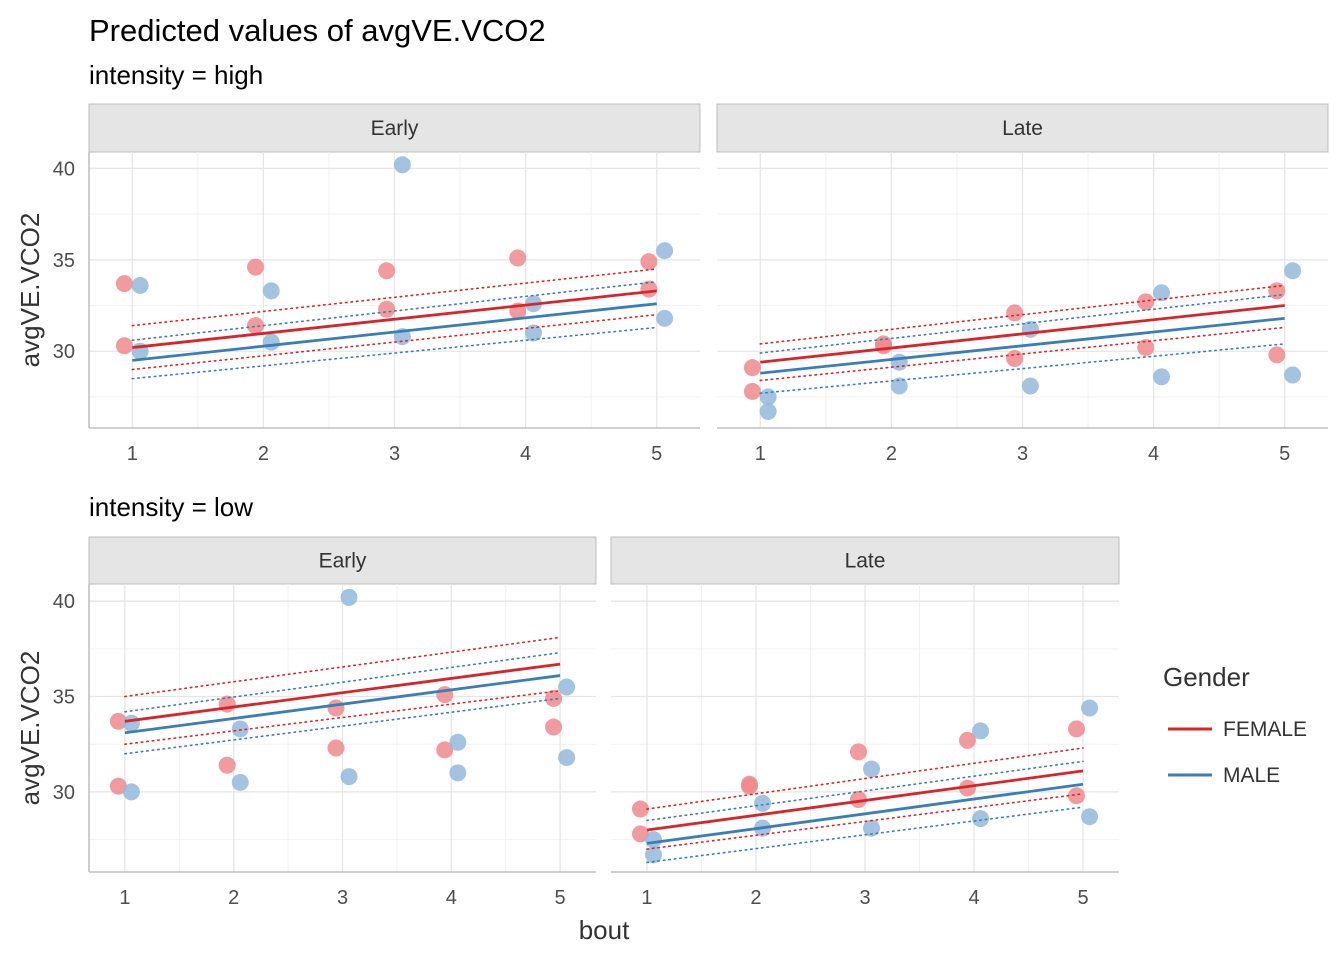 The image size is (1344, 960). Describe the element at coordinates (64, 793) in the screenshot. I see `y-tick-label: 30` at that location.